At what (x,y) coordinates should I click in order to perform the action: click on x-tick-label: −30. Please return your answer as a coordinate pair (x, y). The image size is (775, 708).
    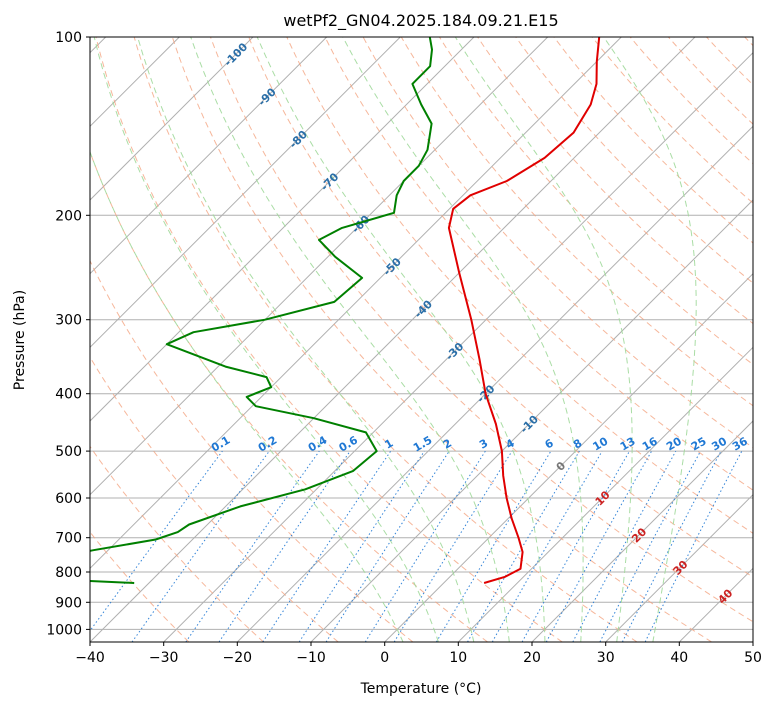
    Looking at the image, I should click on (164, 658).